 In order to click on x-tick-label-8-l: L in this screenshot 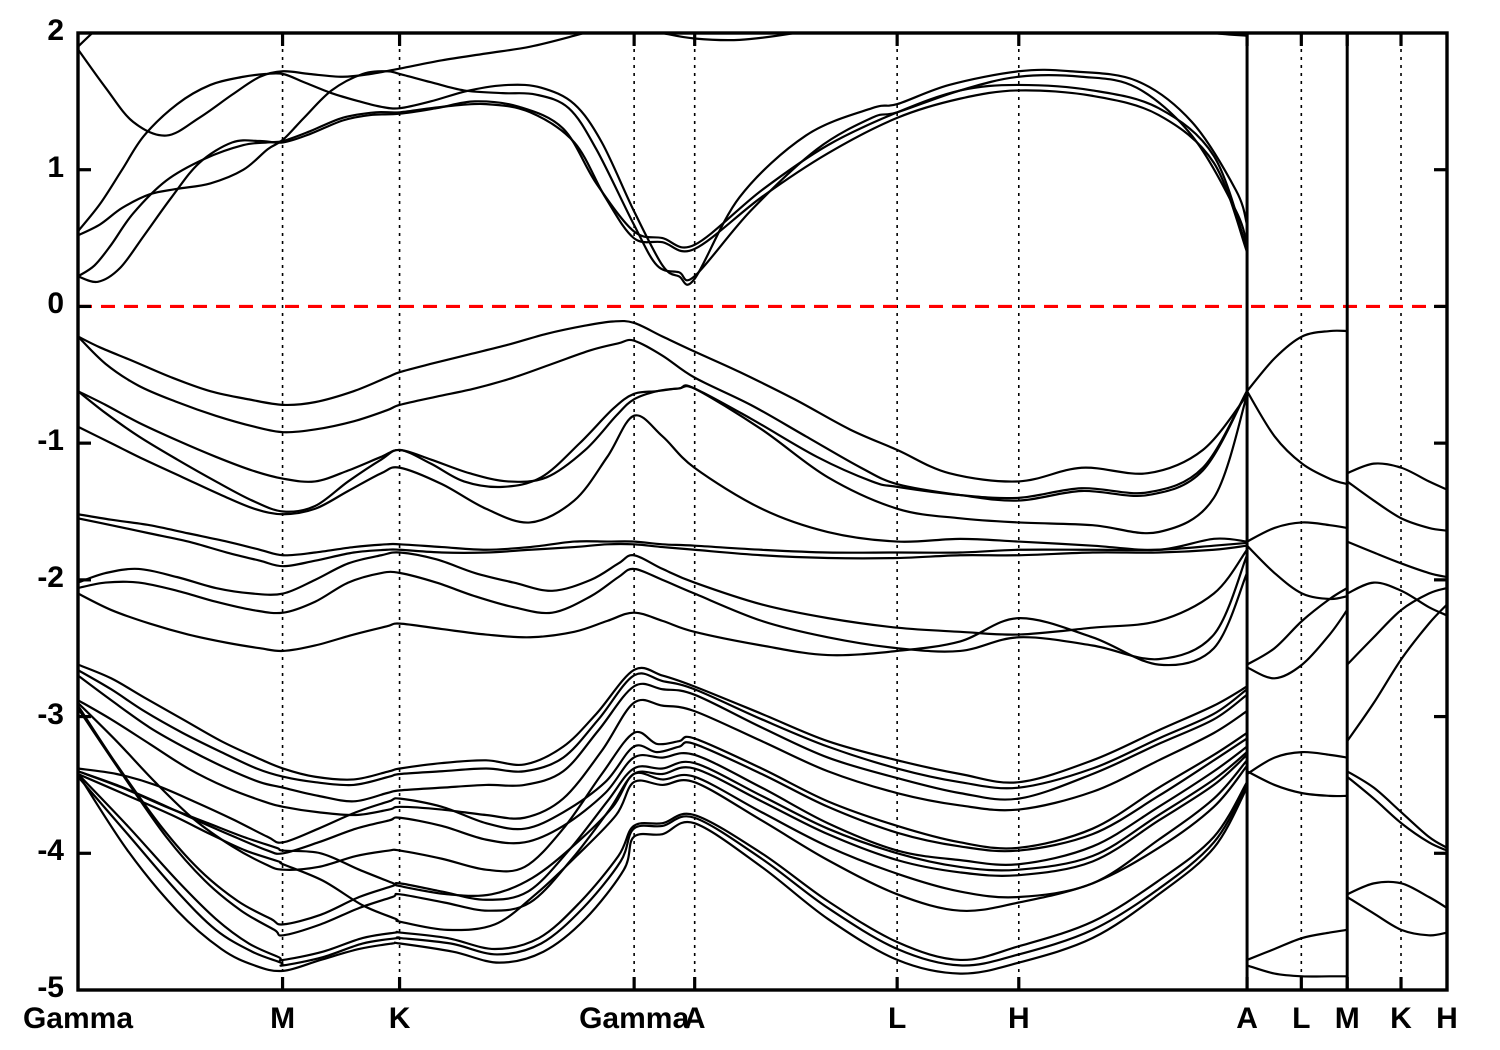, I will do `click(1301, 1018)`.